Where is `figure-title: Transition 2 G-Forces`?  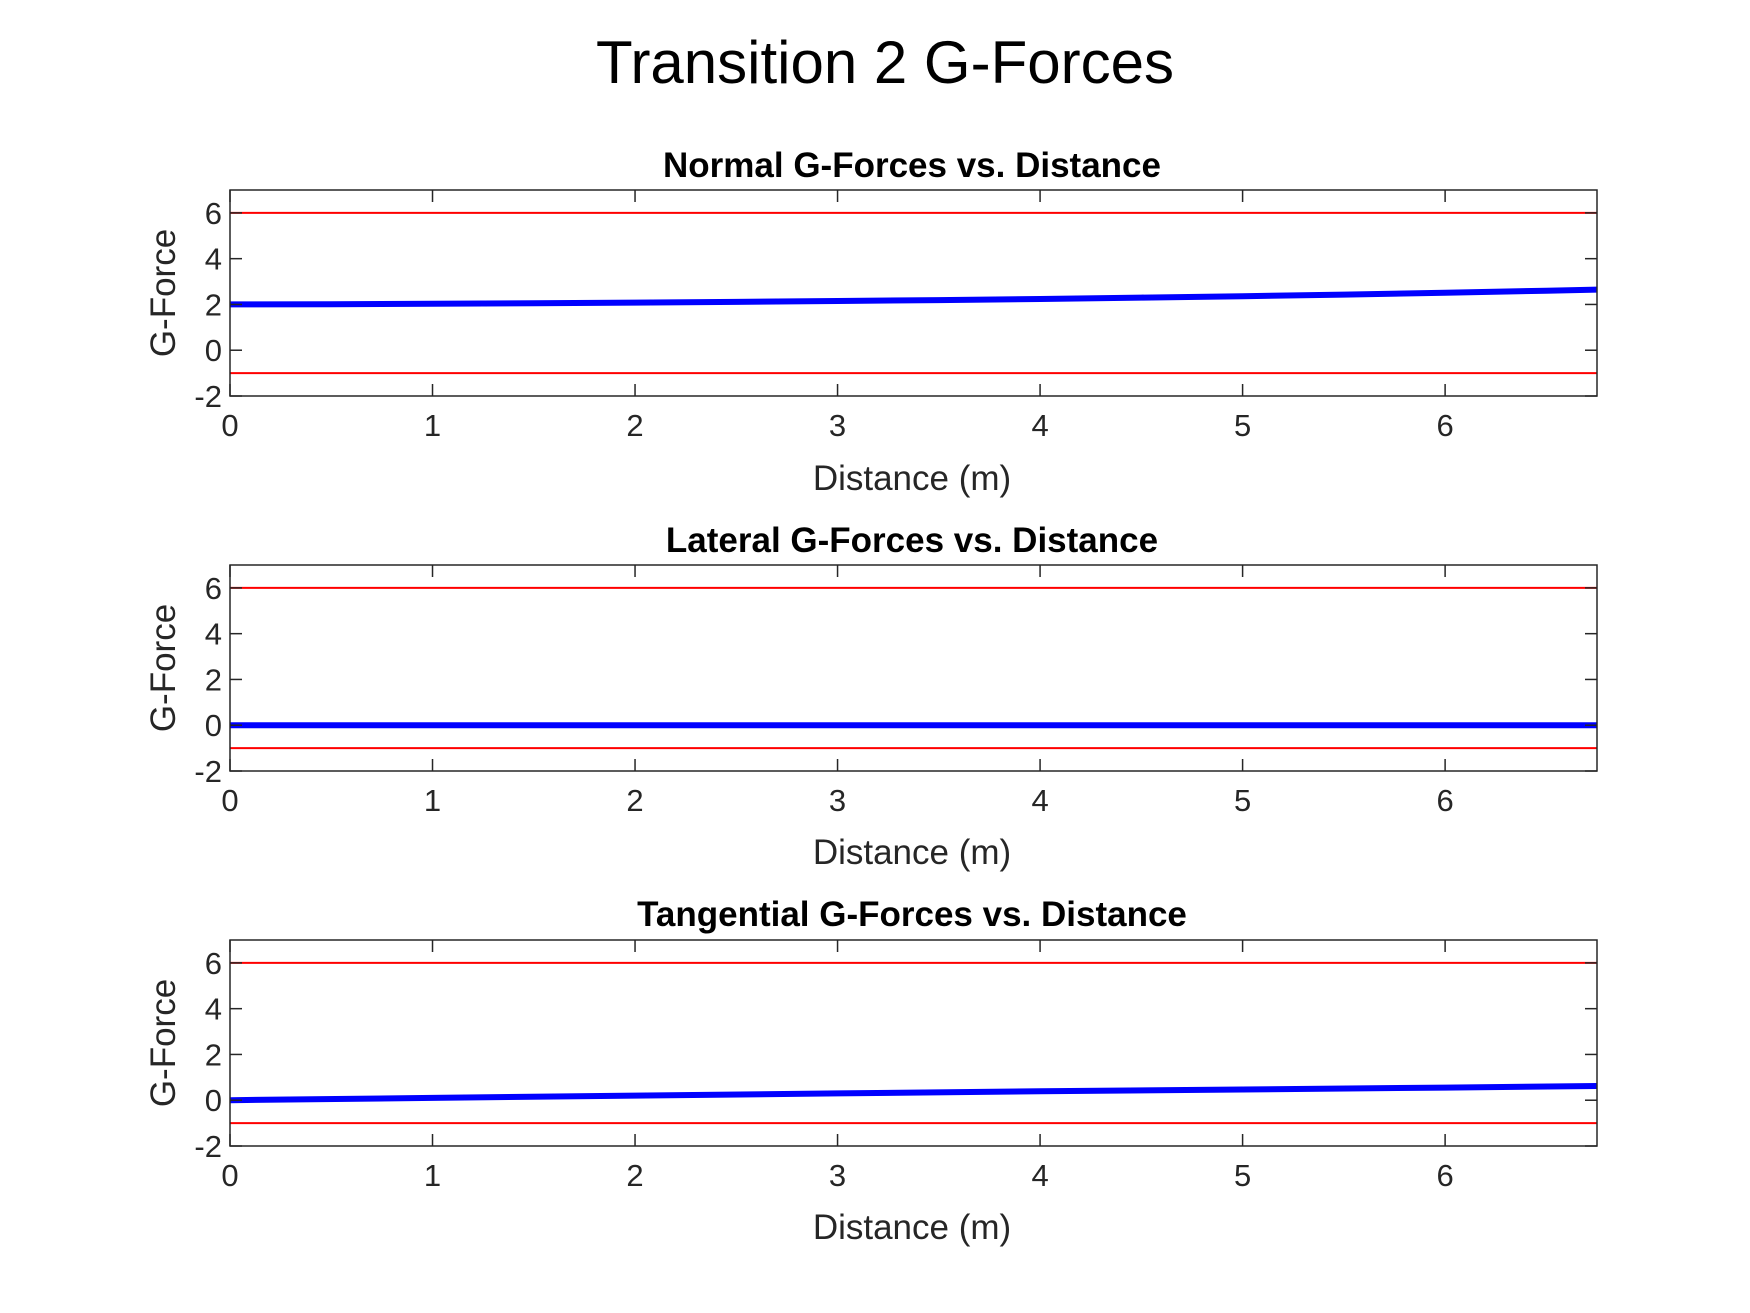
figure-title: Transition 2 G-Forces is located at coordinates (885, 62).